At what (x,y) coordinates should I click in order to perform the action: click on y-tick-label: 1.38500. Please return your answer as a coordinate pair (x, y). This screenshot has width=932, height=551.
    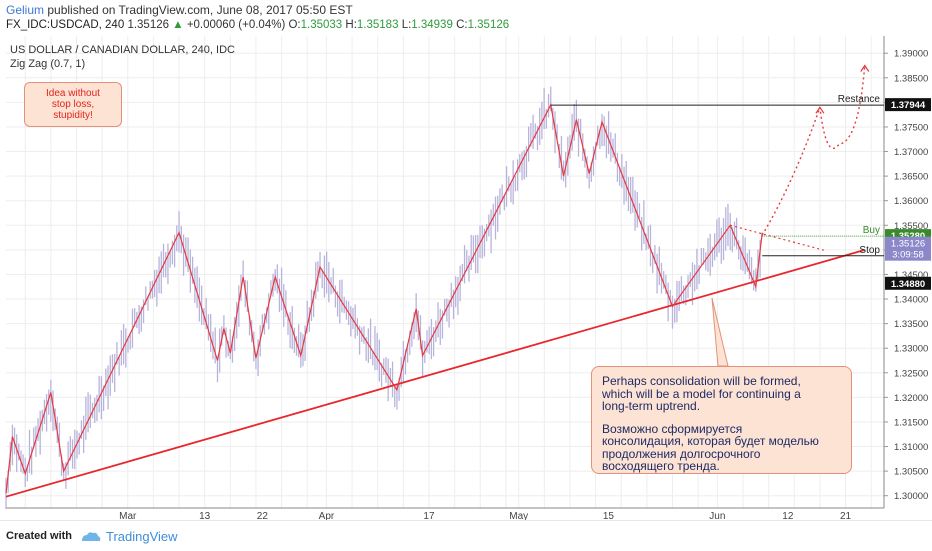
    Looking at the image, I should click on (911, 78).